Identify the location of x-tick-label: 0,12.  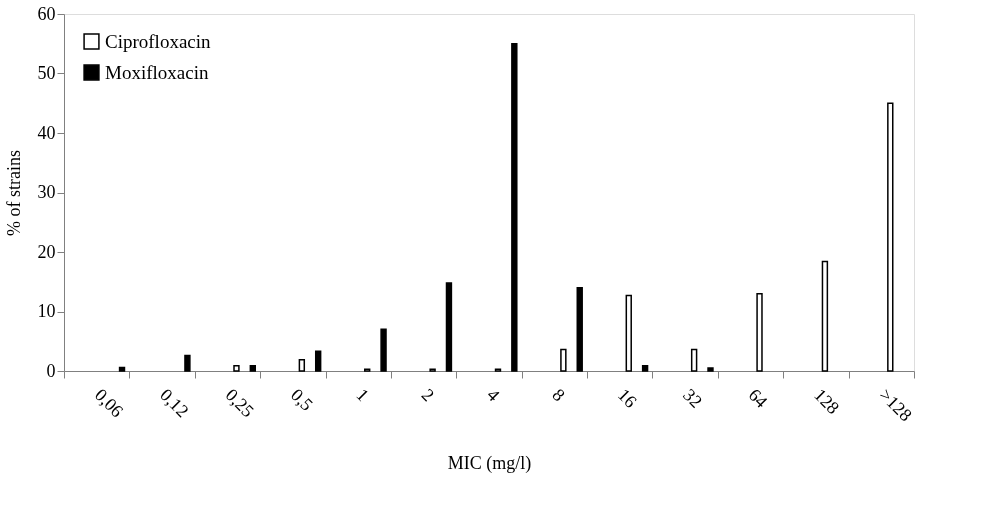
(174, 403).